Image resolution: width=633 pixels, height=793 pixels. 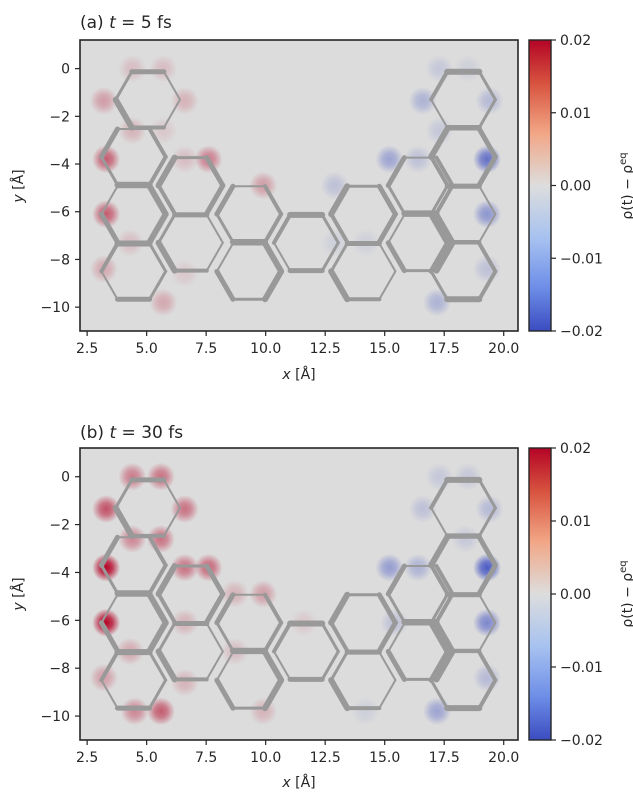 I want to click on panel-b-colorbar: 0.02 0.01 0.00 −0.01 −0.02, so click(x=565, y=595).